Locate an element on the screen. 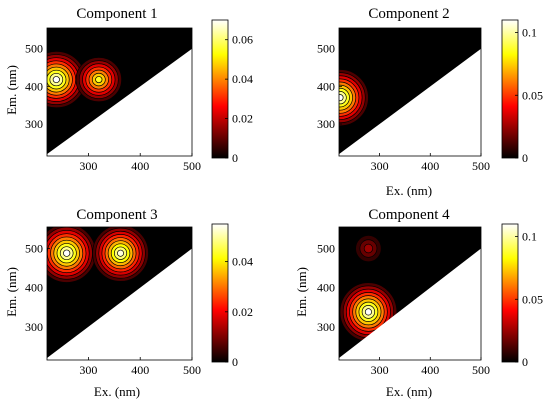  panel-title: Component 1 is located at coordinates (116, 14).